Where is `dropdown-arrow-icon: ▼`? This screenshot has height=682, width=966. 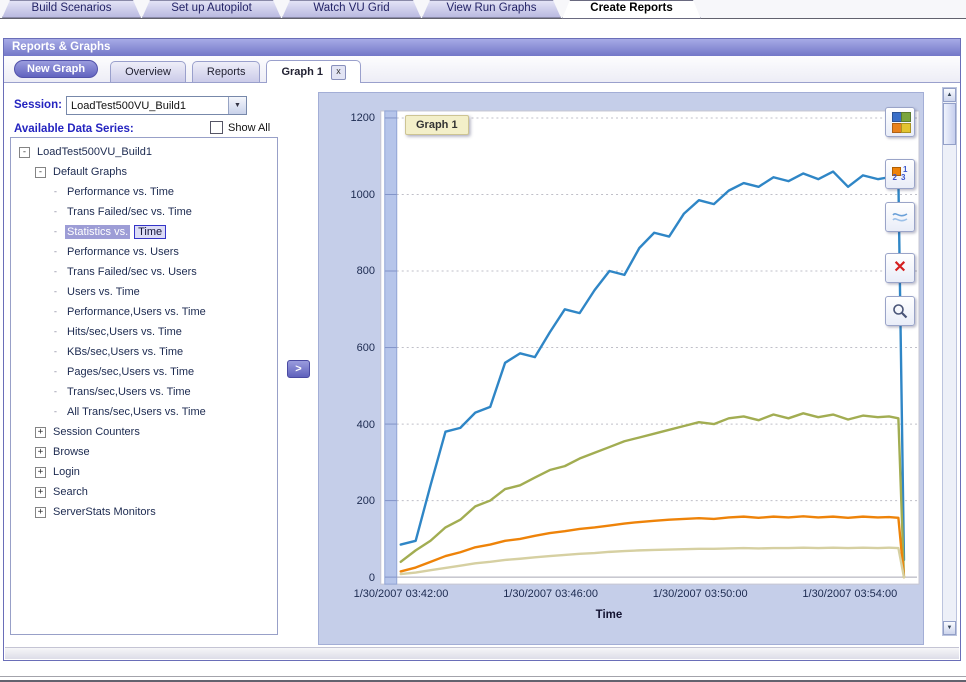
dropdown-arrow-icon: ▼ is located at coordinates (237, 105).